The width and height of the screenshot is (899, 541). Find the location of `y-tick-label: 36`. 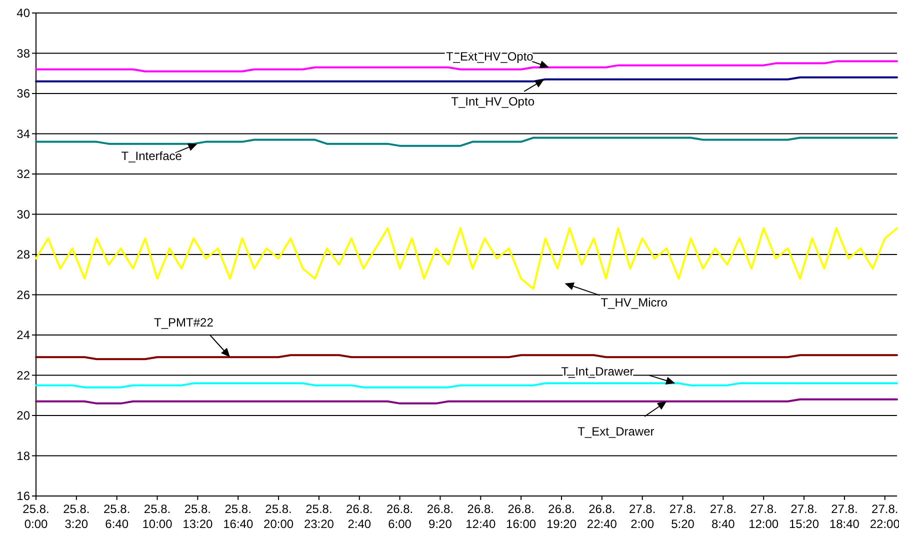

y-tick-label: 36 is located at coordinates (23, 93).